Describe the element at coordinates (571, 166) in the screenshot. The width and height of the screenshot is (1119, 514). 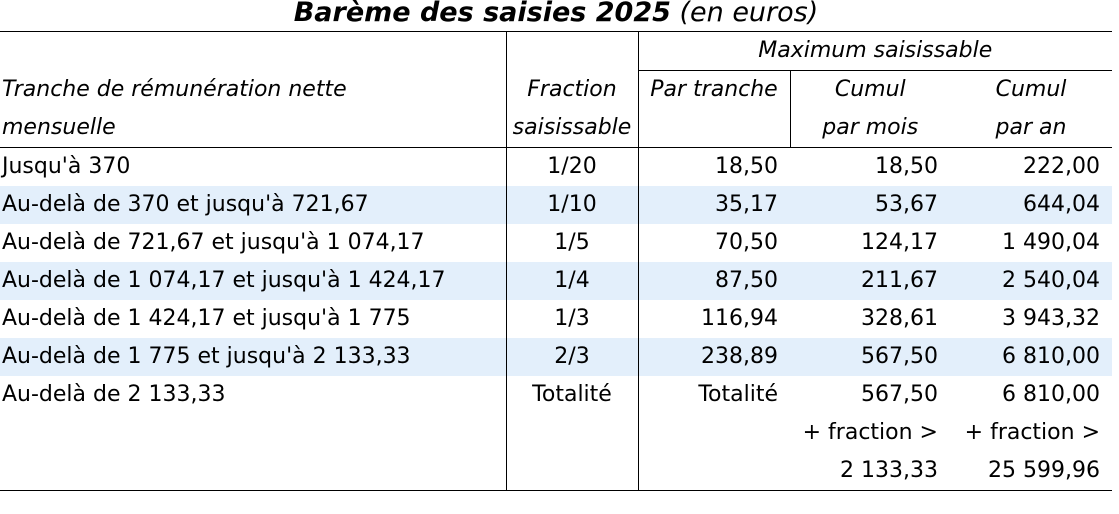
I see `cell-fraction: 1/20` at that location.